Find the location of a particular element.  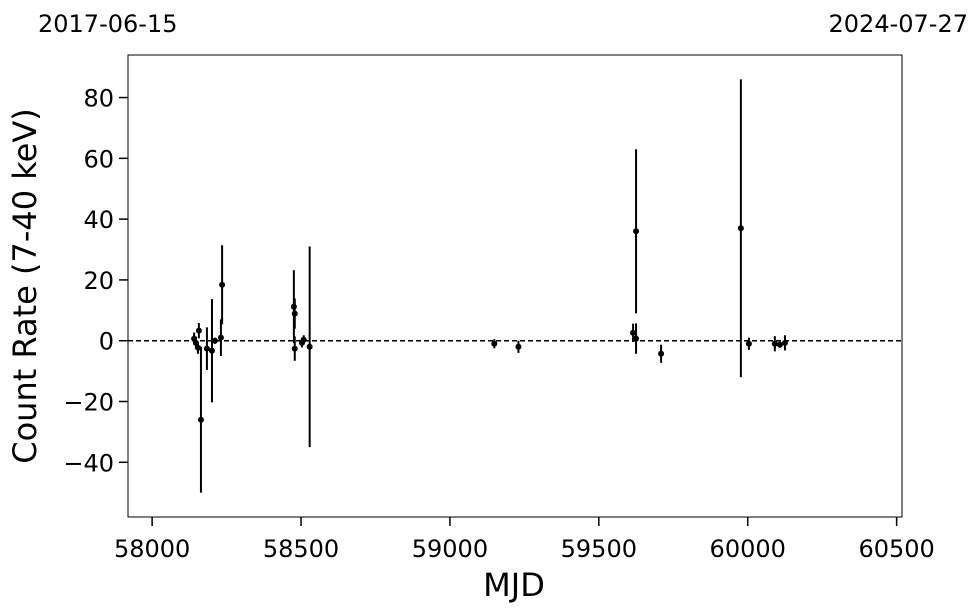

x-tick-label: 59500 is located at coordinates (599, 549).